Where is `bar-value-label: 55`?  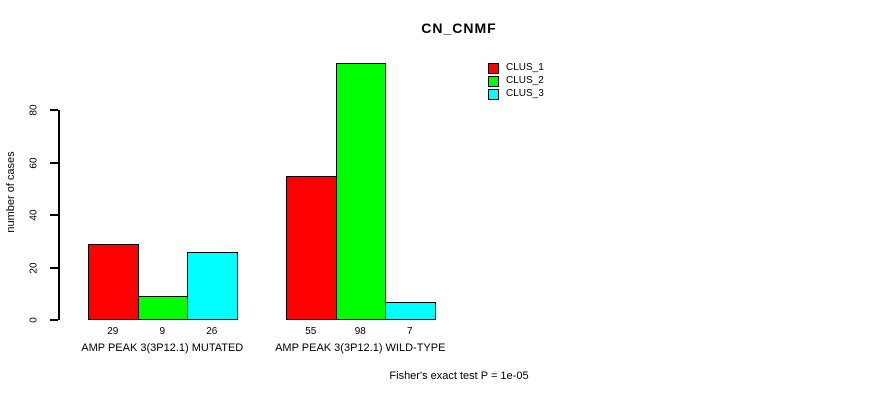 bar-value-label: 55 is located at coordinates (311, 331).